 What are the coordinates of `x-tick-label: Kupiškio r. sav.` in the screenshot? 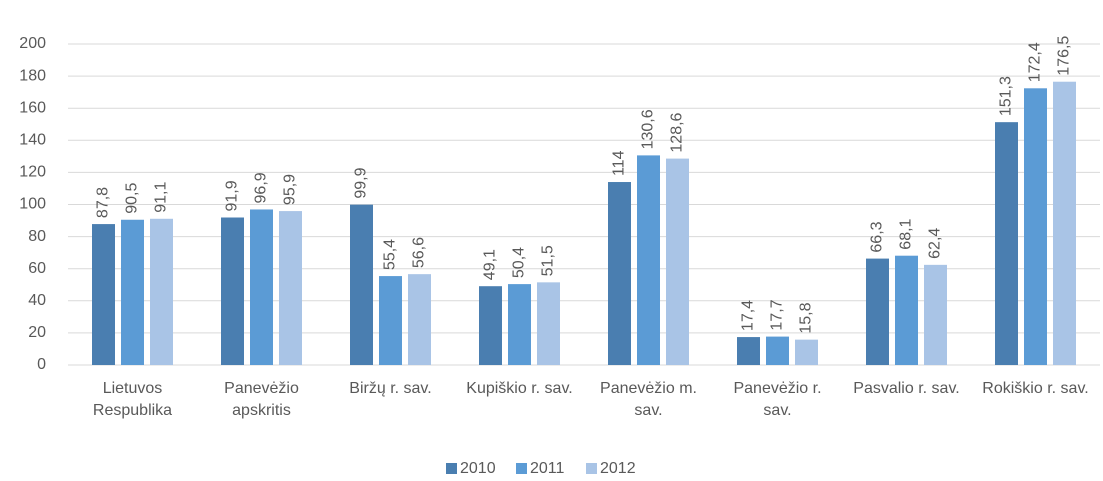 It's located at (519, 388).